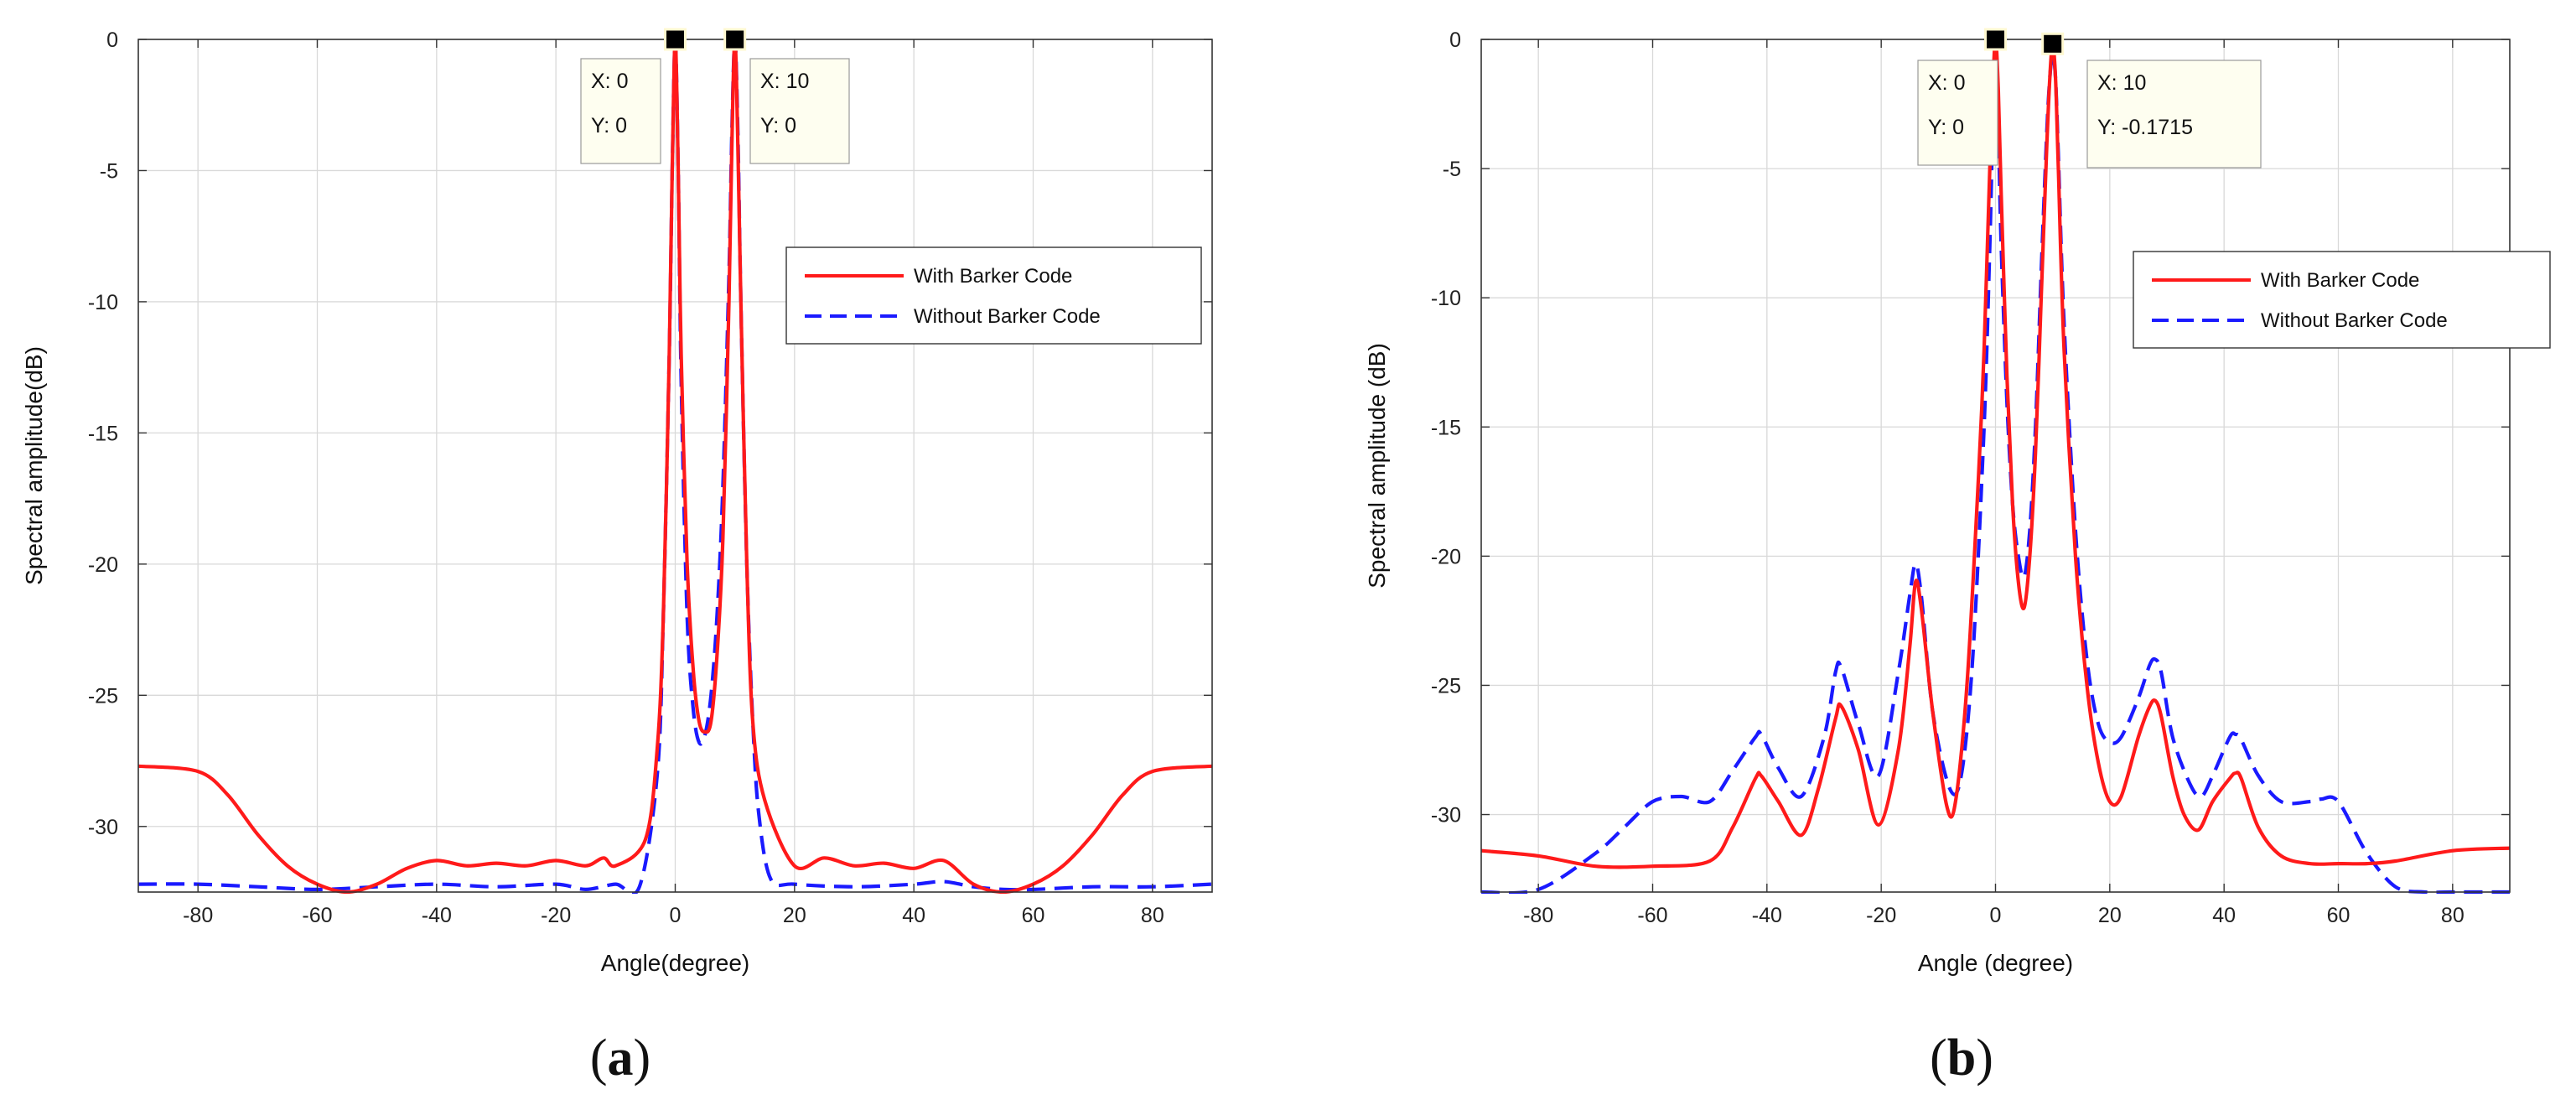  I want to click on panel-label-b-open: (, so click(1938, 1058).